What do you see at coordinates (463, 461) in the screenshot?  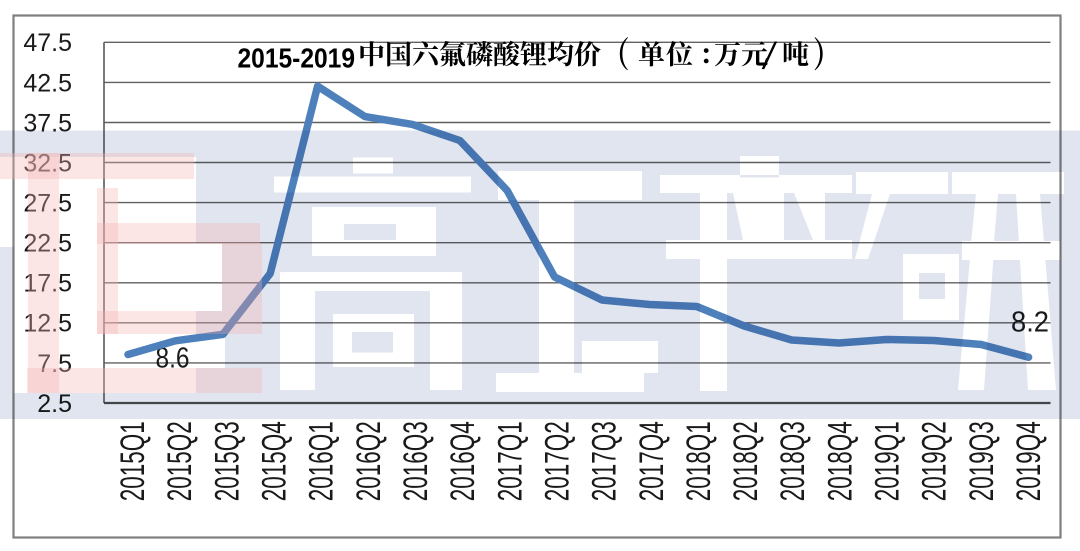 I see `svg-text: 2016Q4` at bounding box center [463, 461].